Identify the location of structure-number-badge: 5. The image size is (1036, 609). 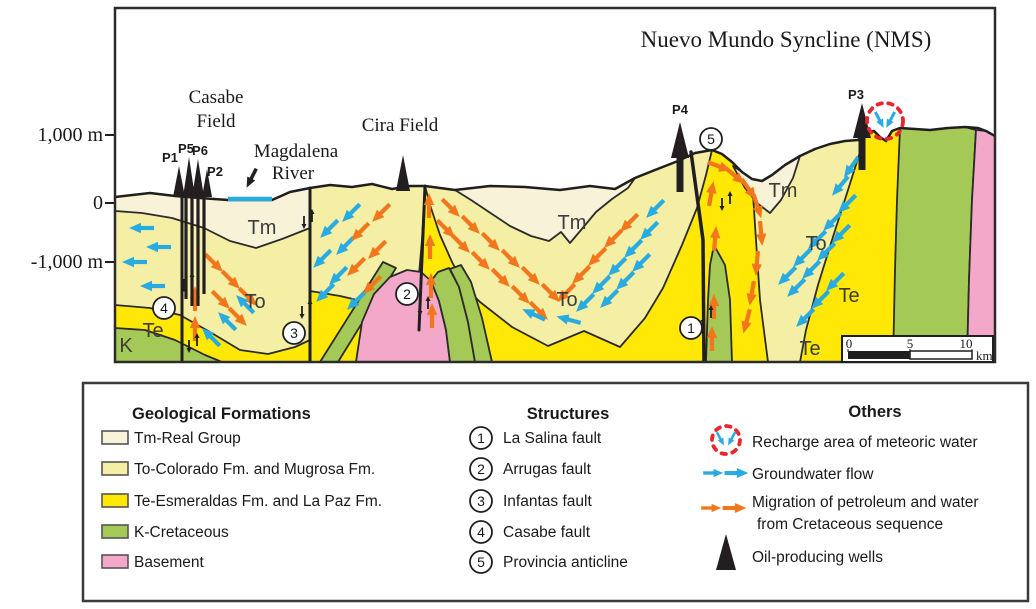
(711, 139).